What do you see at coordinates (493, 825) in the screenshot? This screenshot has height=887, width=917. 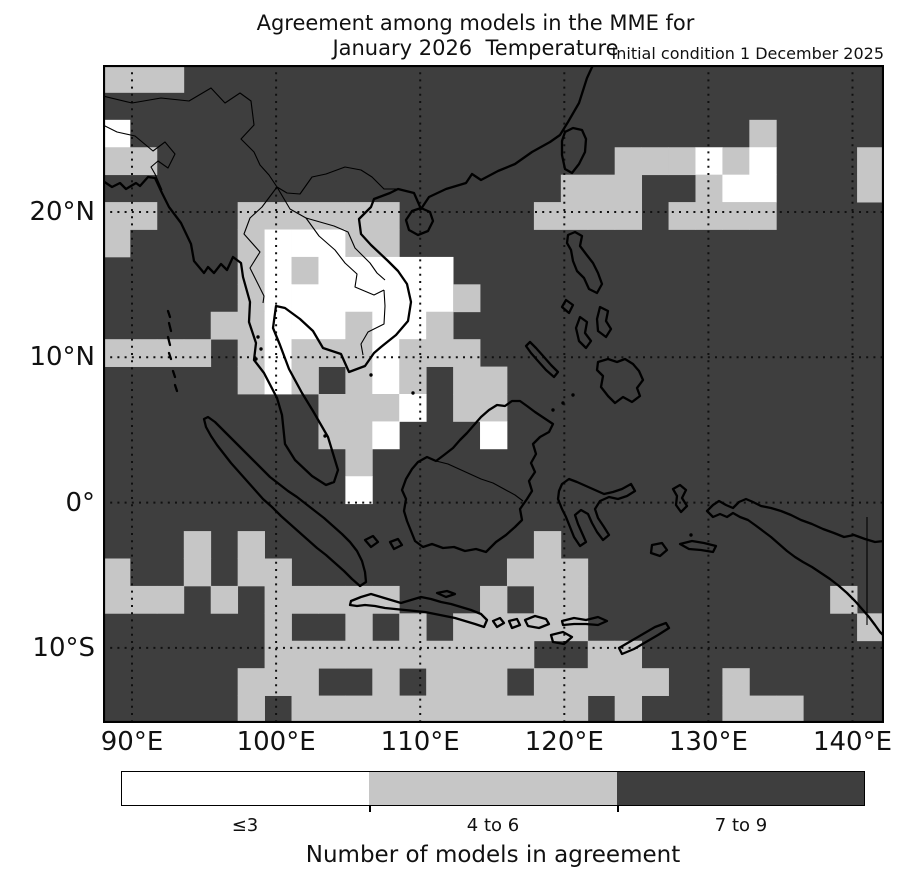 I see `colorbar-category-label: 4 to 6` at bounding box center [493, 825].